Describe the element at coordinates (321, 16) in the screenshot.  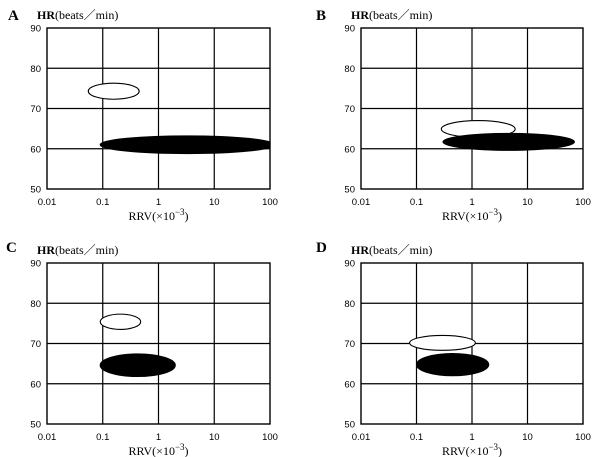
I see `panel-letter: B` at that location.